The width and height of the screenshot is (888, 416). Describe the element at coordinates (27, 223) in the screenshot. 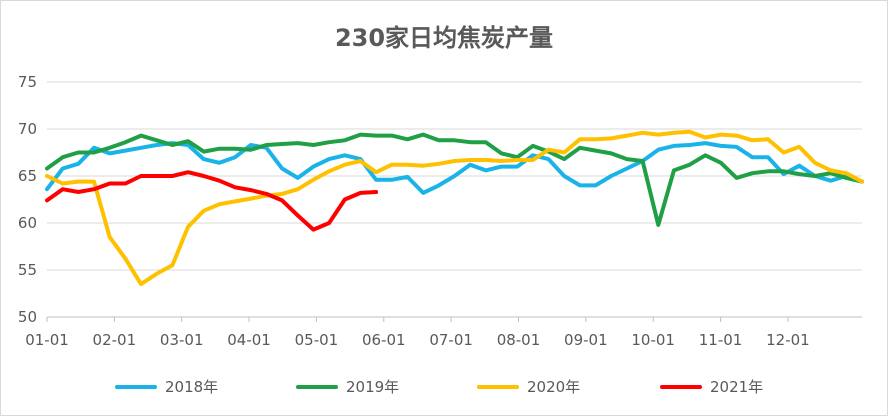

I see `y-tick-label: 60` at that location.